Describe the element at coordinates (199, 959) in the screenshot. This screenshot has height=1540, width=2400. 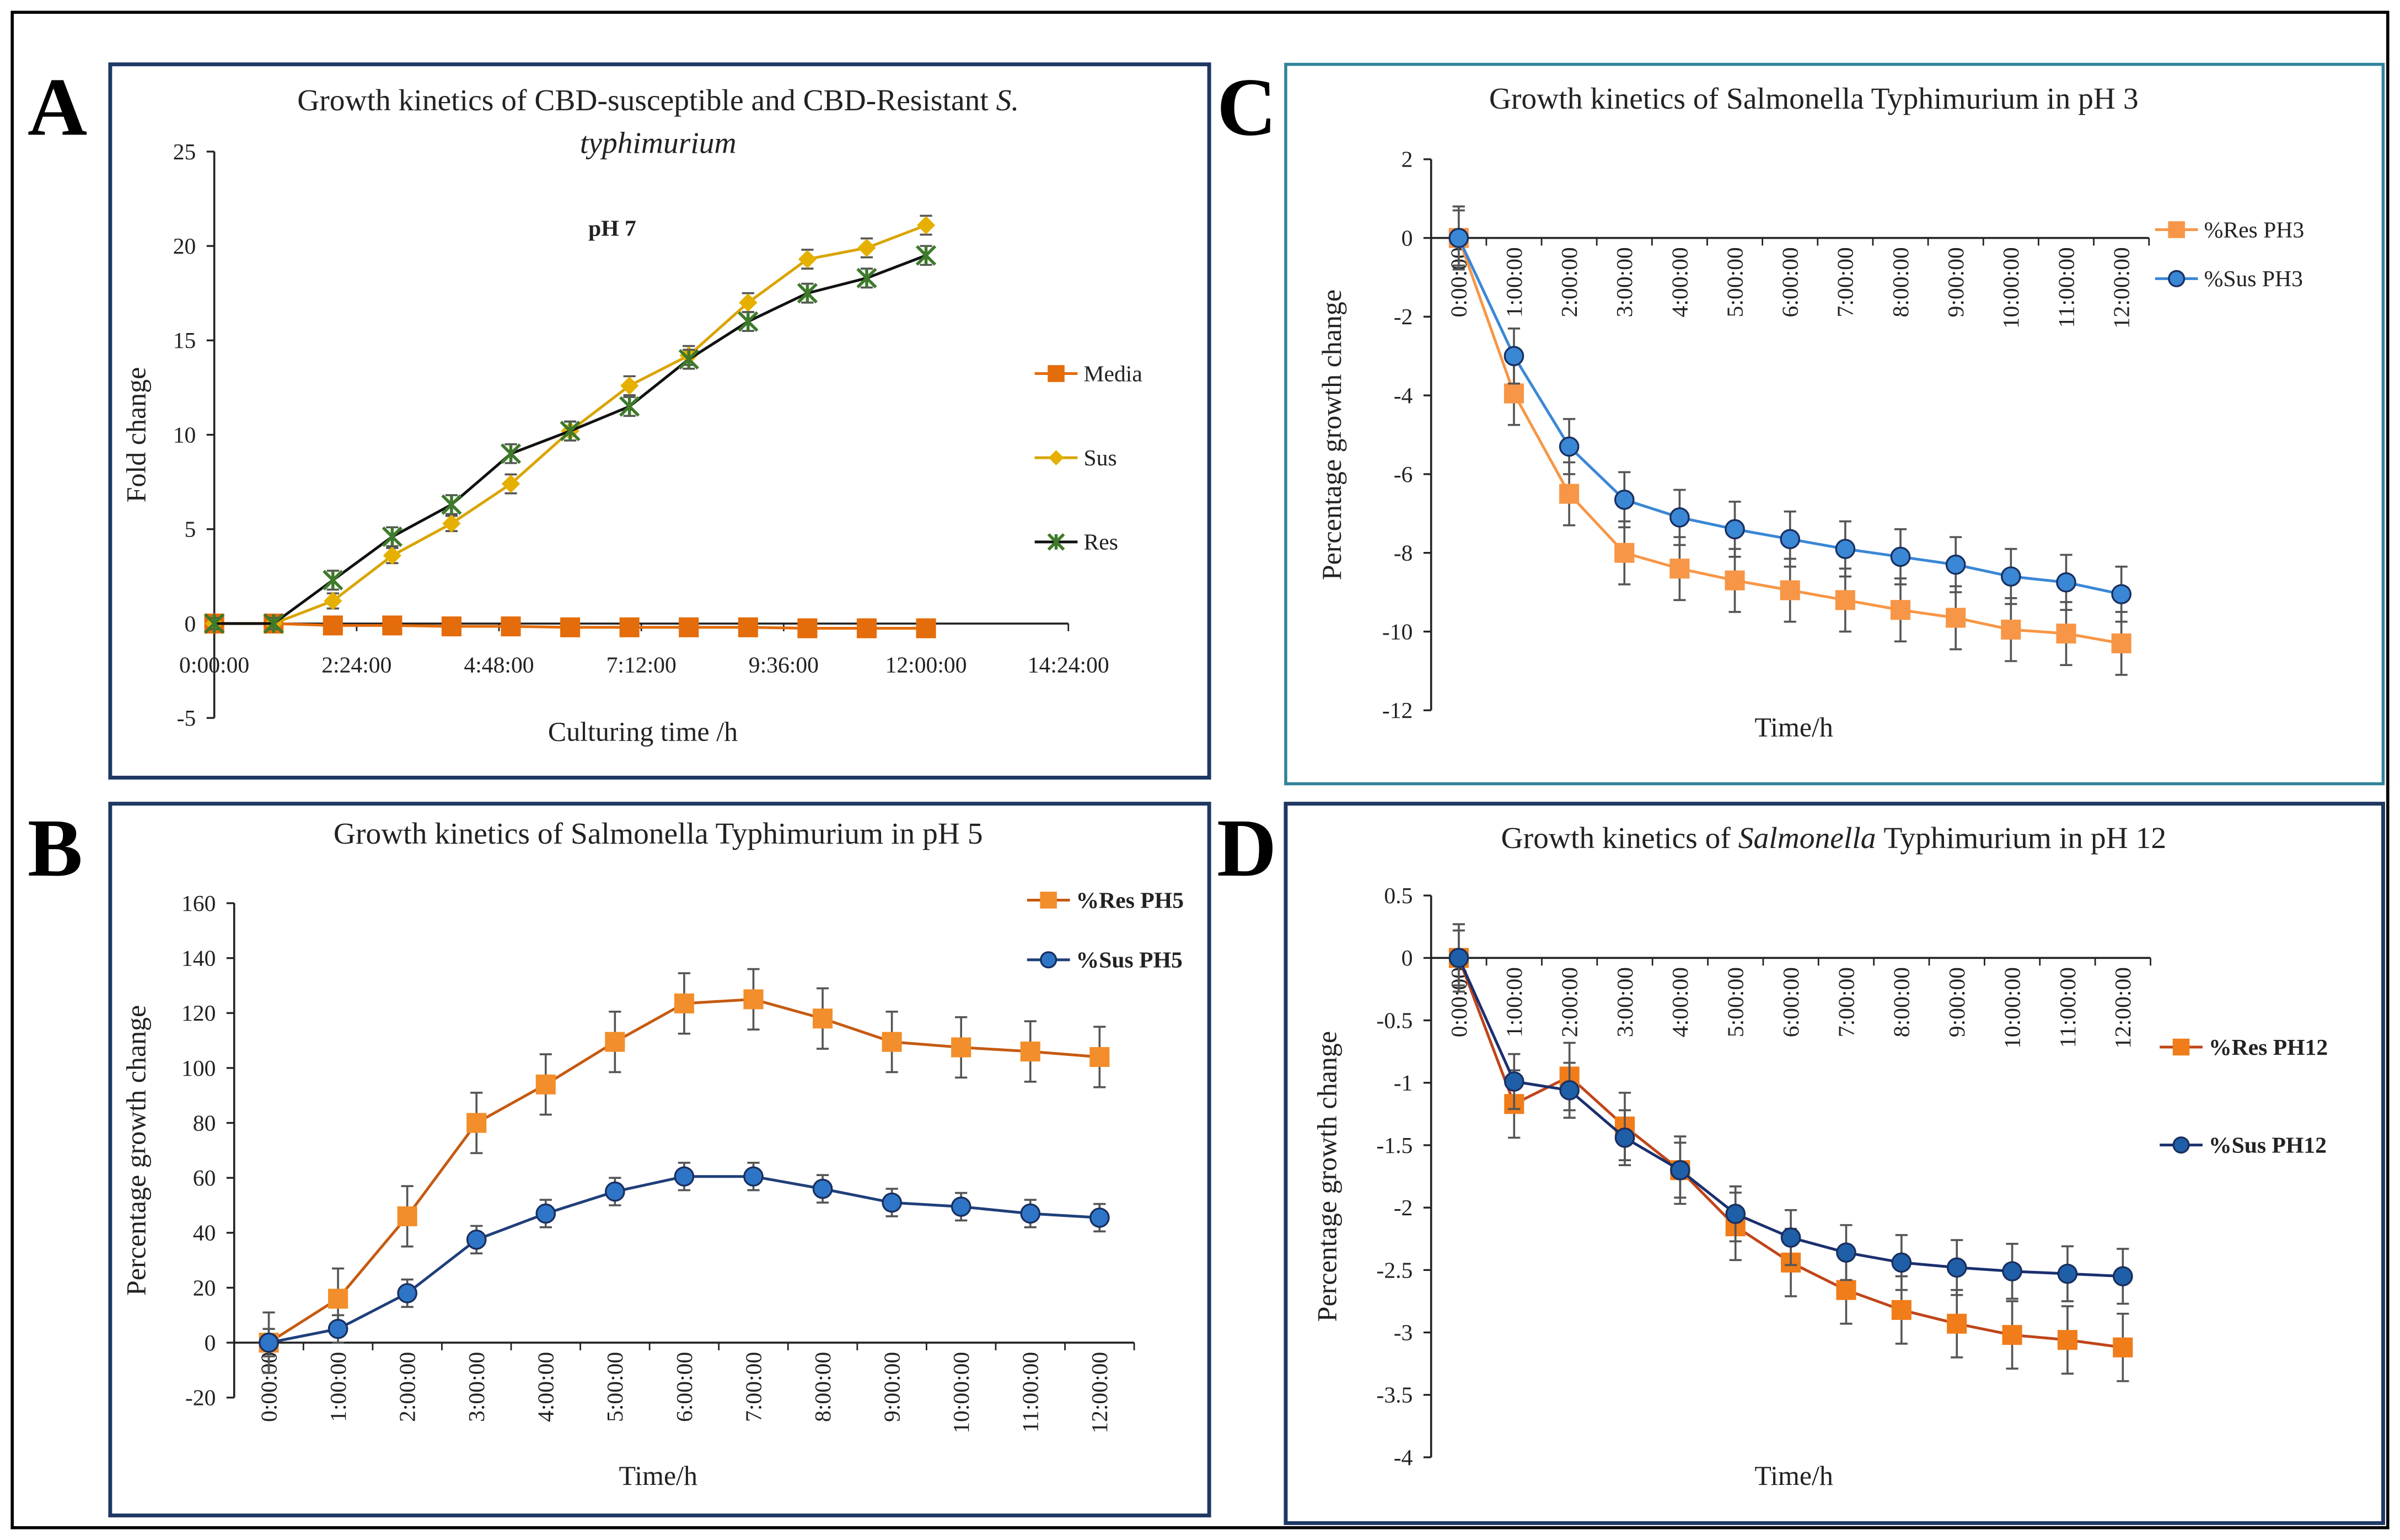
I see `y-tick-label: 140` at that location.